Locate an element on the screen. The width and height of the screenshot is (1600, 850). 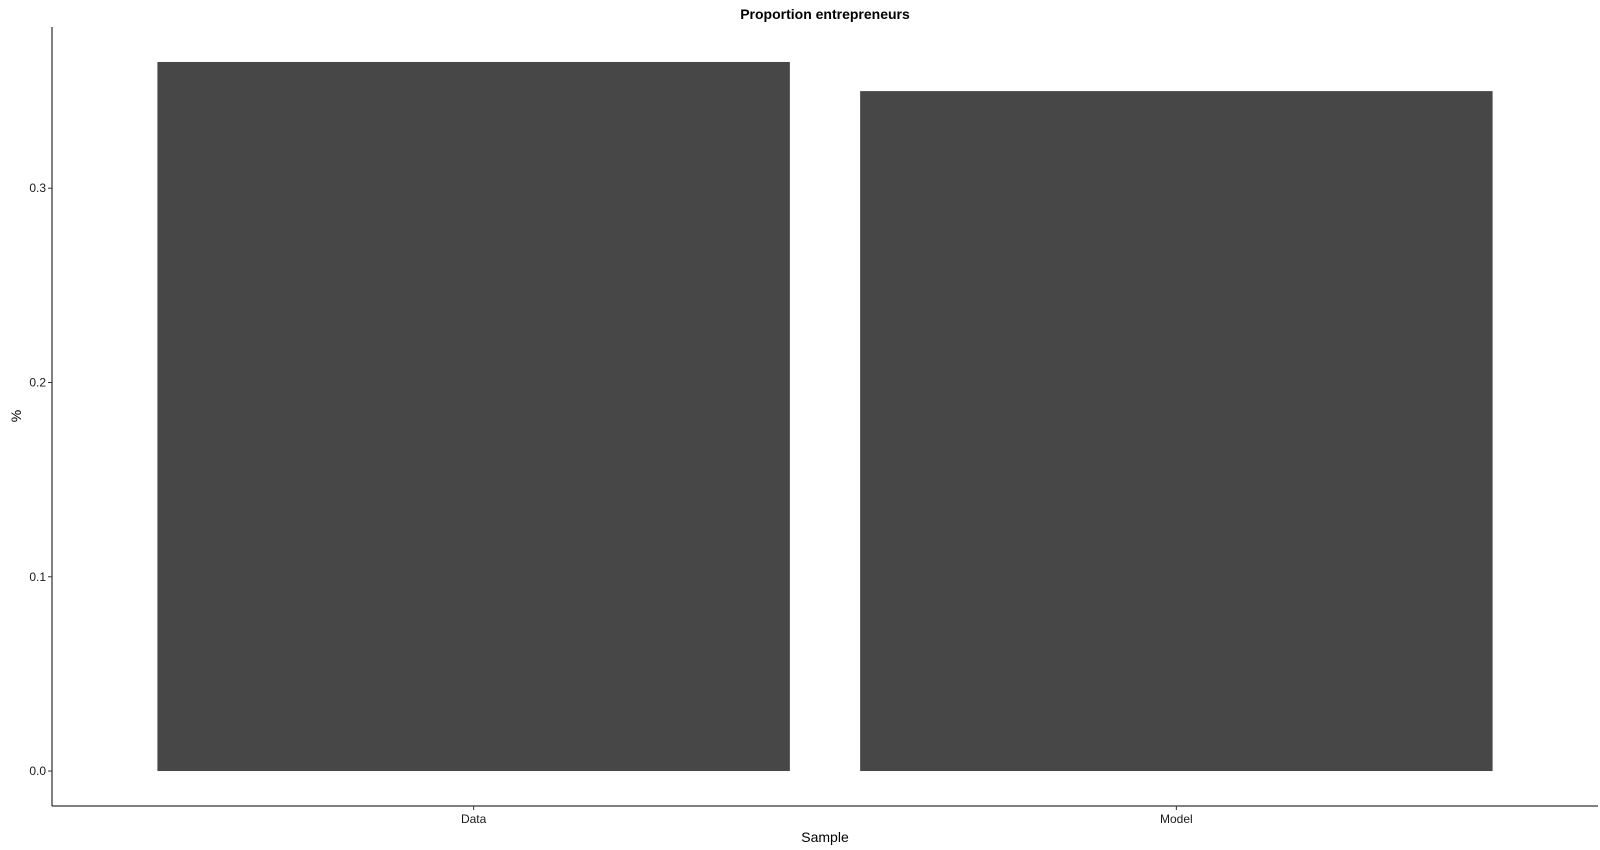
x-tick-label: Data is located at coordinates (474, 819).